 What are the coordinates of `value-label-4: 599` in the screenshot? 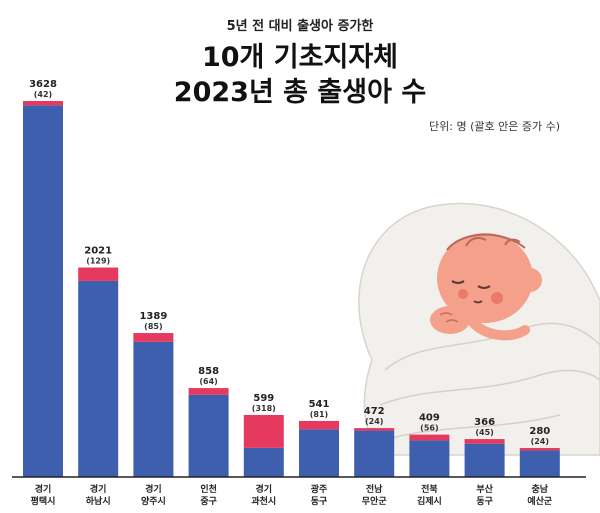 It's located at (263, 398).